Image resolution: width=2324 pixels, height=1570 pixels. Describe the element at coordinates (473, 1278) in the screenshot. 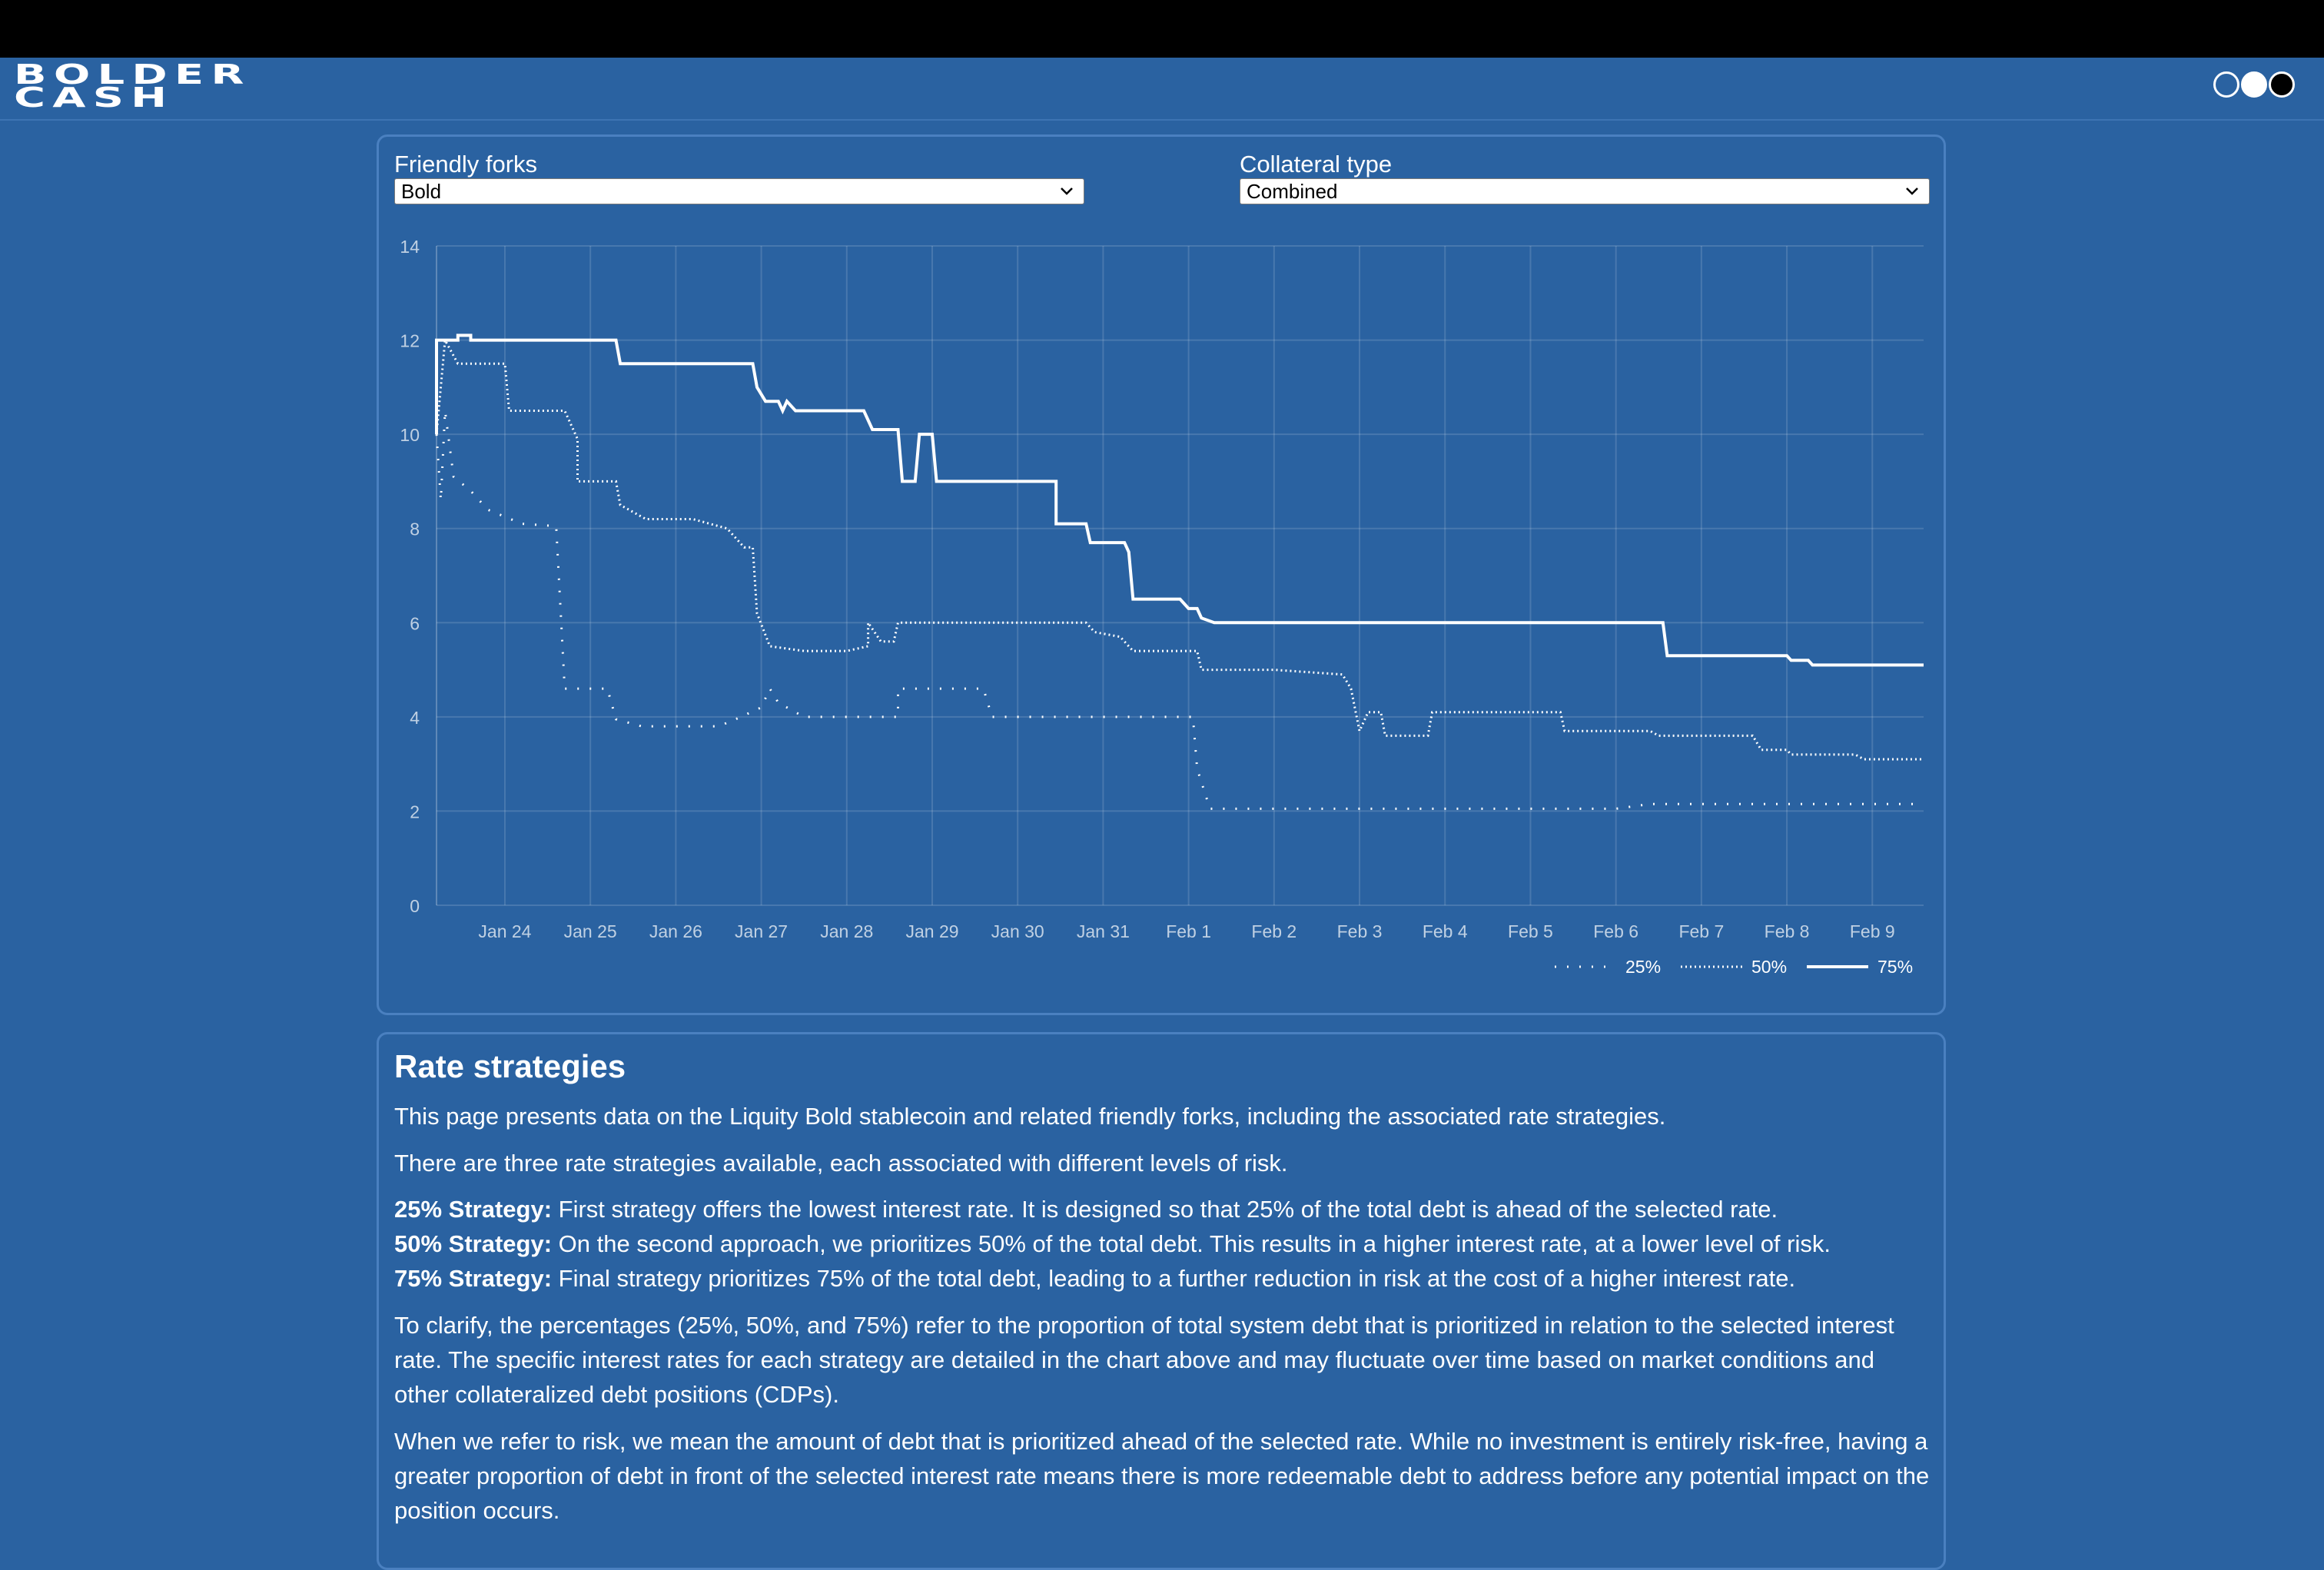

I see `strategy-label: 75% Strategy:` at that location.